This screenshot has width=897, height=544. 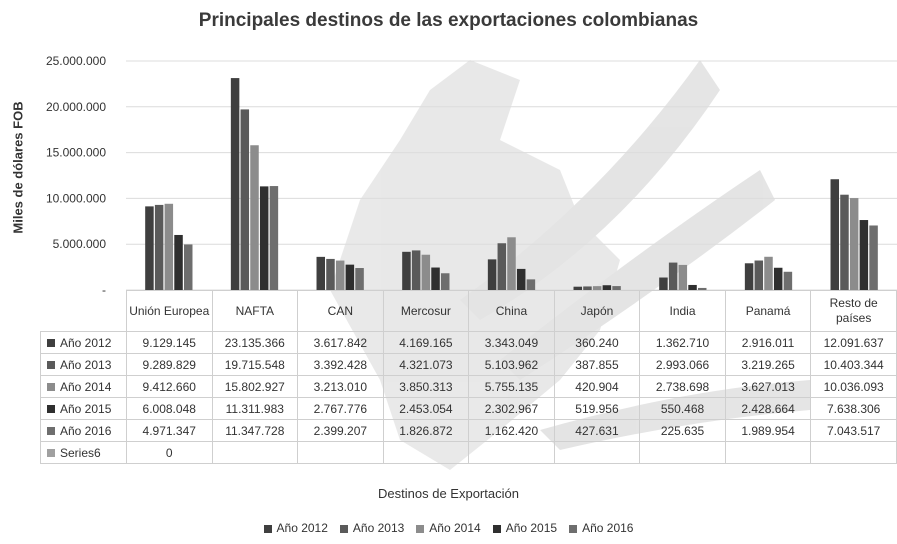 What do you see at coordinates (426, 342) in the screenshot?
I see `data-label: 4.169.165` at bounding box center [426, 342].